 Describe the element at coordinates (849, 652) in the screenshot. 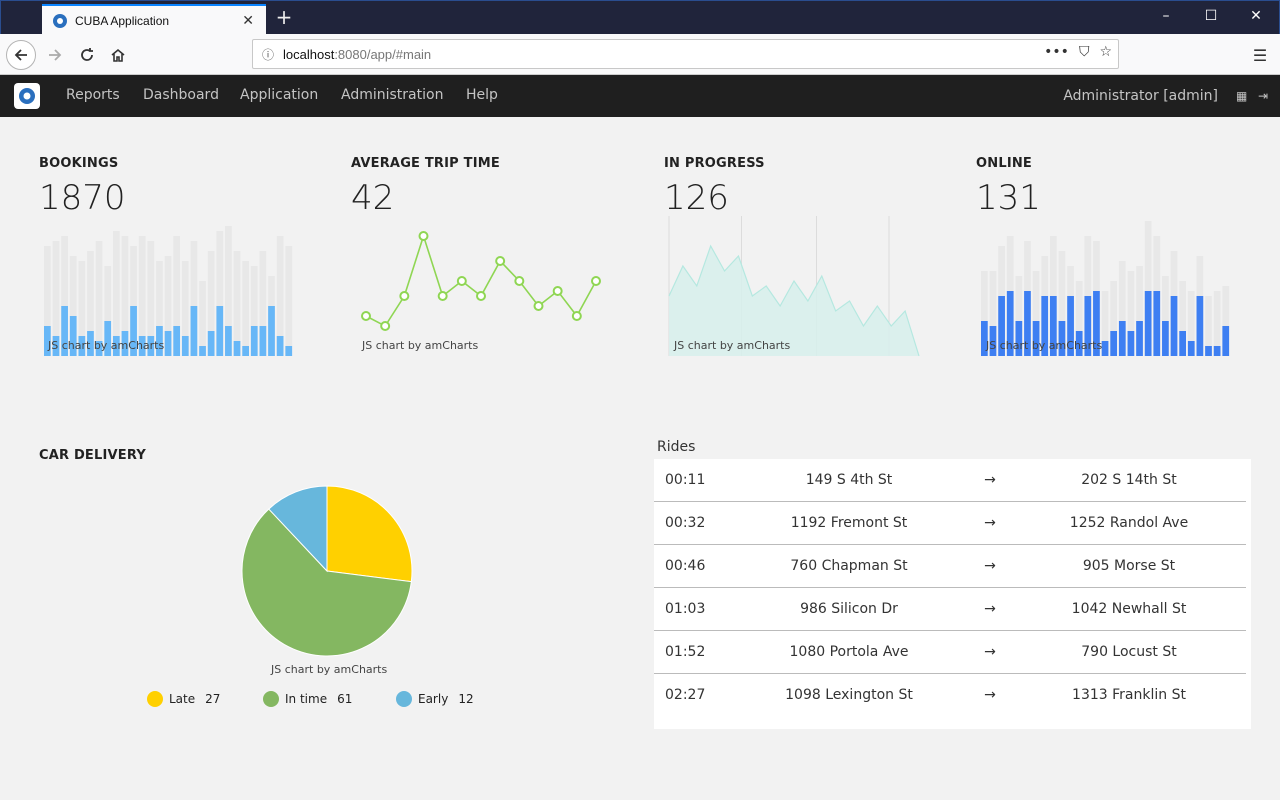

I see `ride-from: 1080 Portola Ave` at that location.